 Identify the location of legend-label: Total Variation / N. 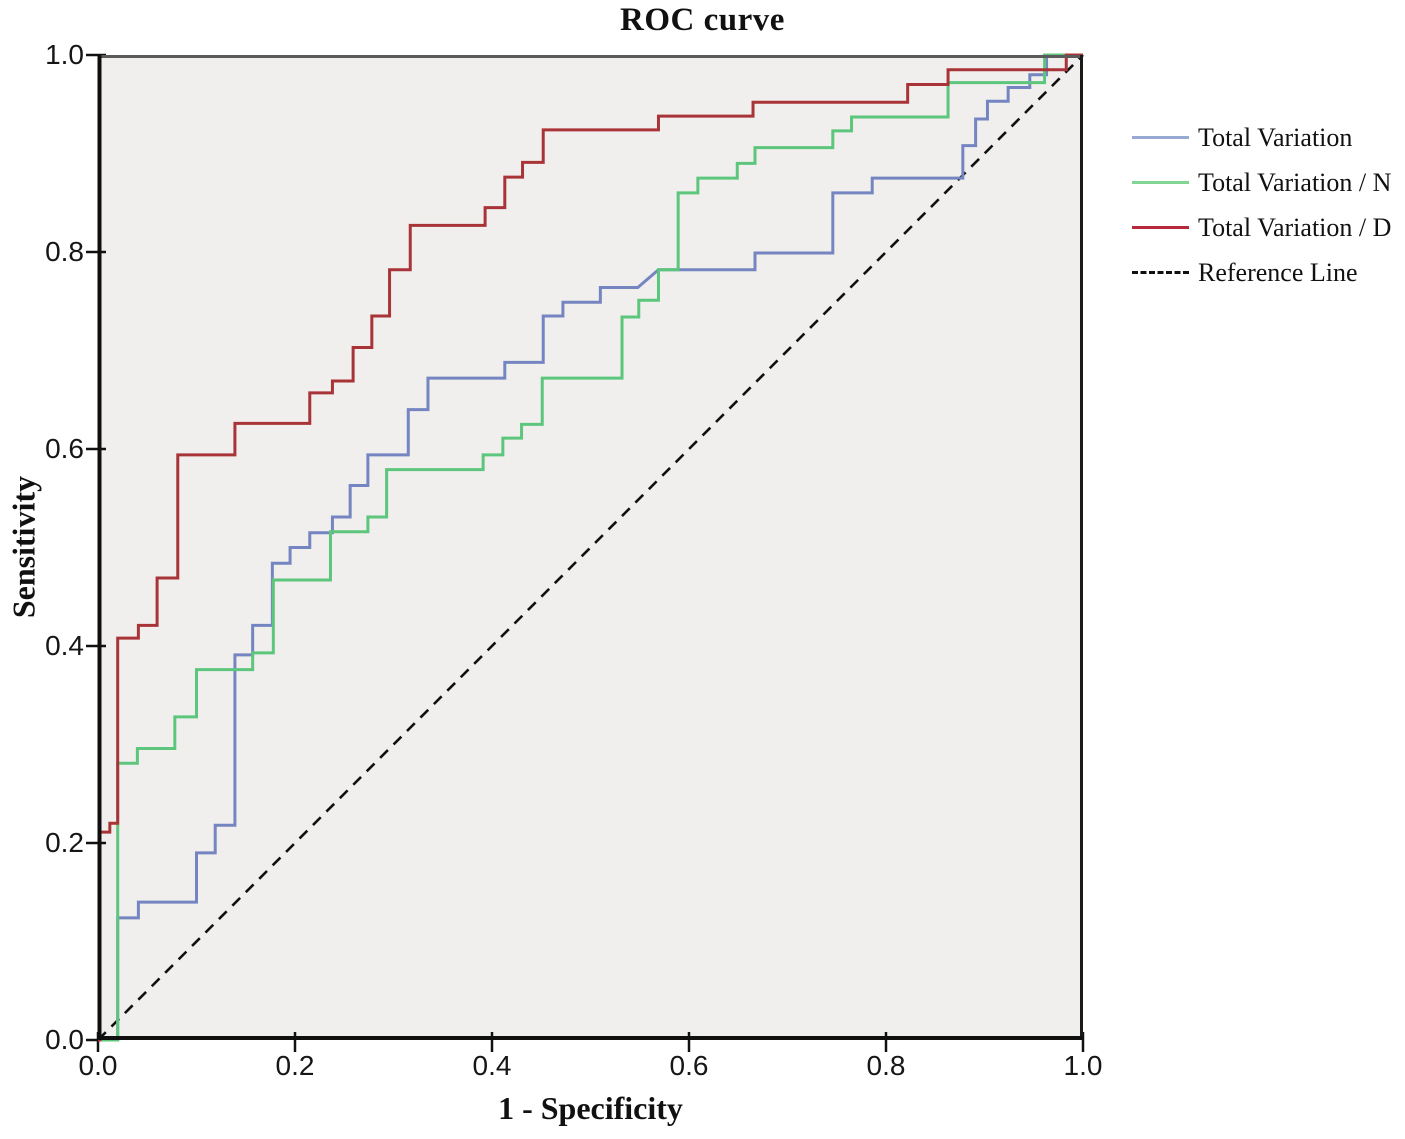
(1295, 182).